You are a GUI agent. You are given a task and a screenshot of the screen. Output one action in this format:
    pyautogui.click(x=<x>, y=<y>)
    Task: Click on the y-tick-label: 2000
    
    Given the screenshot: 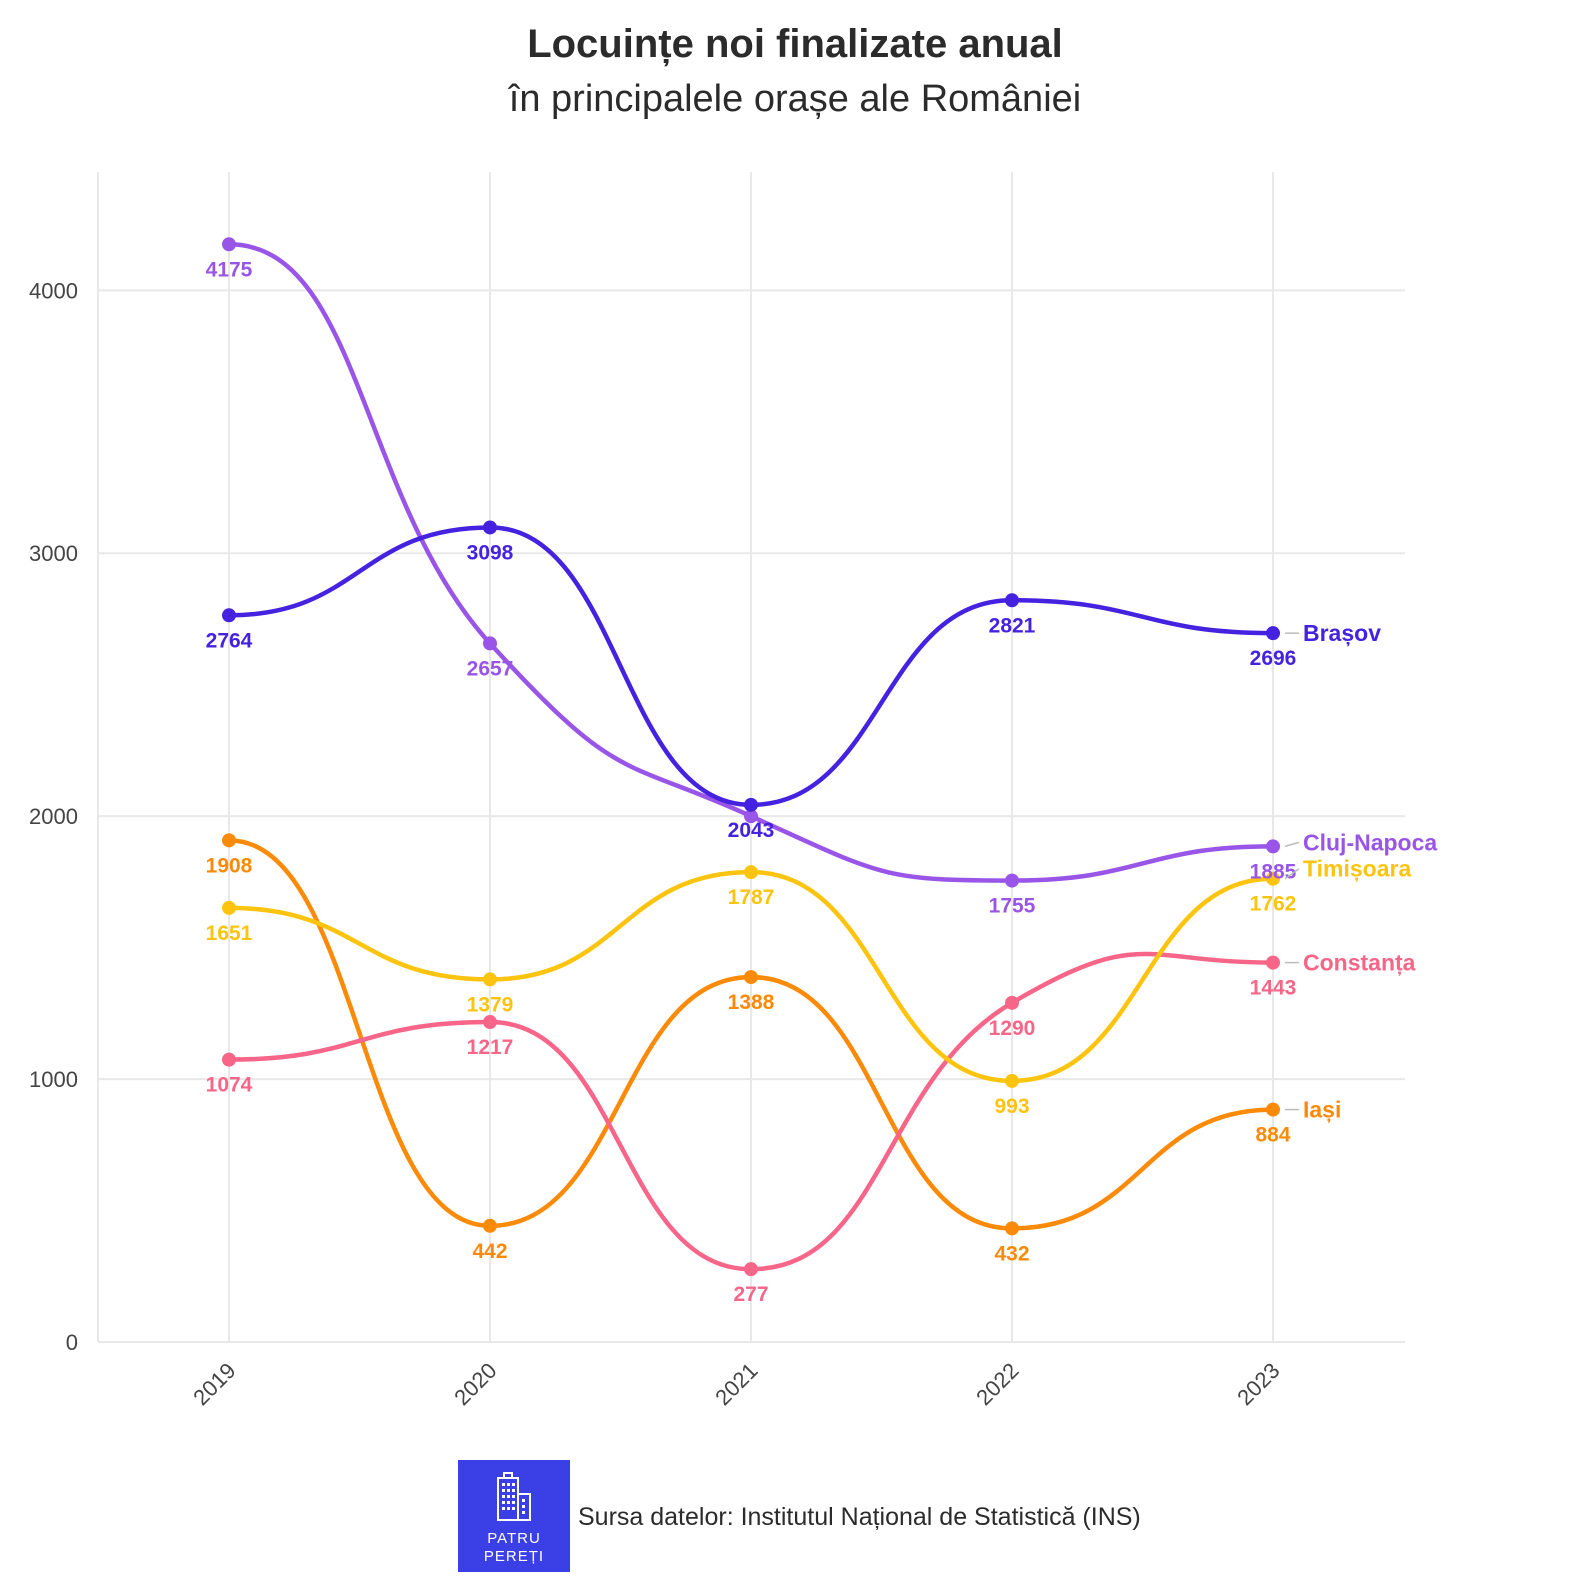 What is the action you would take?
    pyautogui.click(x=53, y=816)
    